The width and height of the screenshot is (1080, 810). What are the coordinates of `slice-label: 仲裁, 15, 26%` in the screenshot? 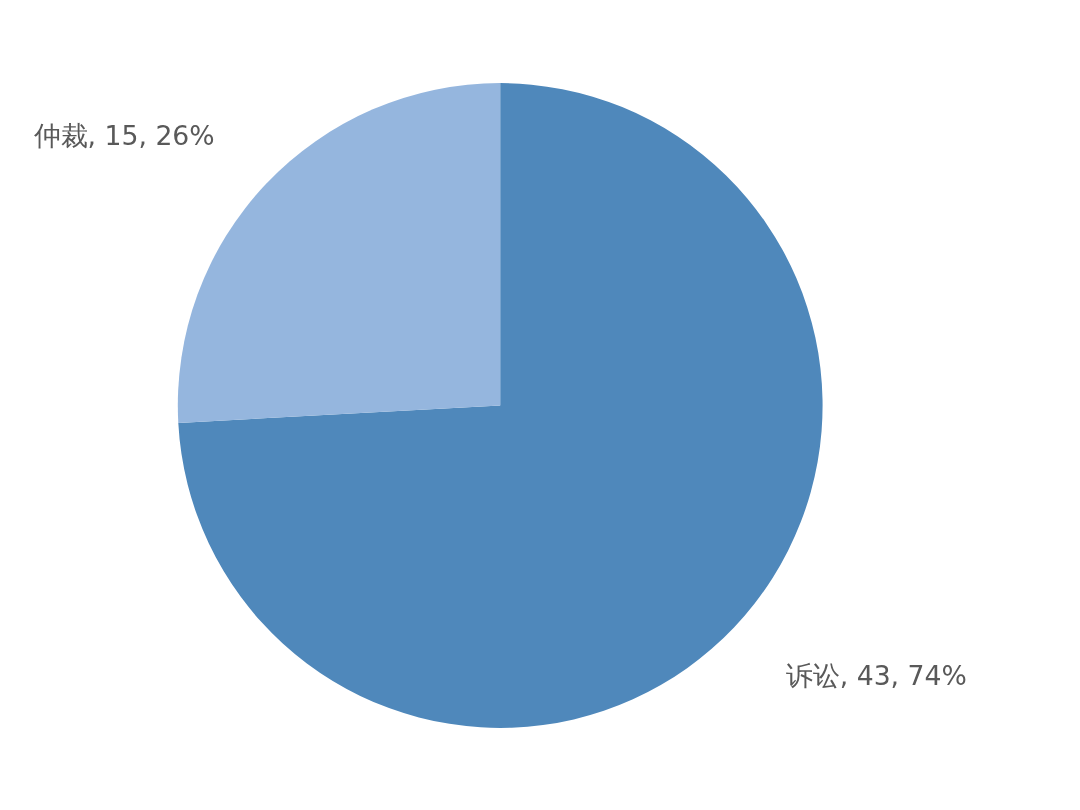 It's located at (124, 136).